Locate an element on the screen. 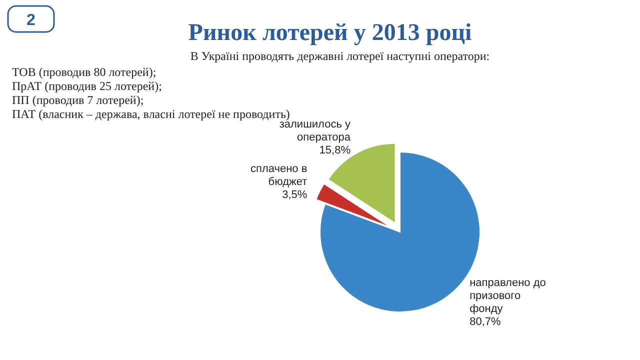 This screenshot has width=640, height=360. text: ТОВ (проводив 80 лотерей); is located at coordinates (84, 72).